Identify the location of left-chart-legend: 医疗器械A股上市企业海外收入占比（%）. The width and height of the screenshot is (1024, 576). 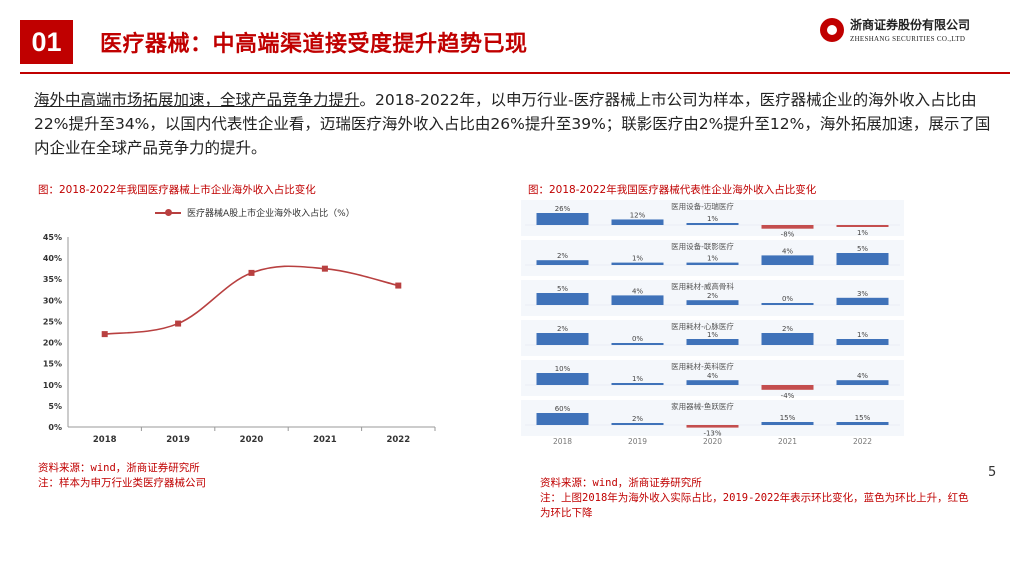
(255, 212).